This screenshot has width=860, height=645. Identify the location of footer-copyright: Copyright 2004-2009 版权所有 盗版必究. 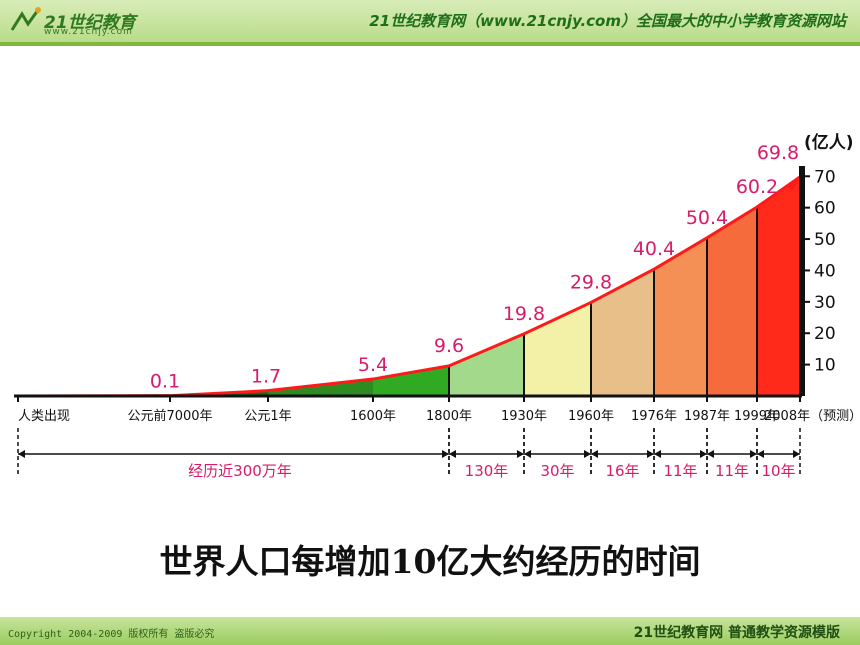
(111, 634).